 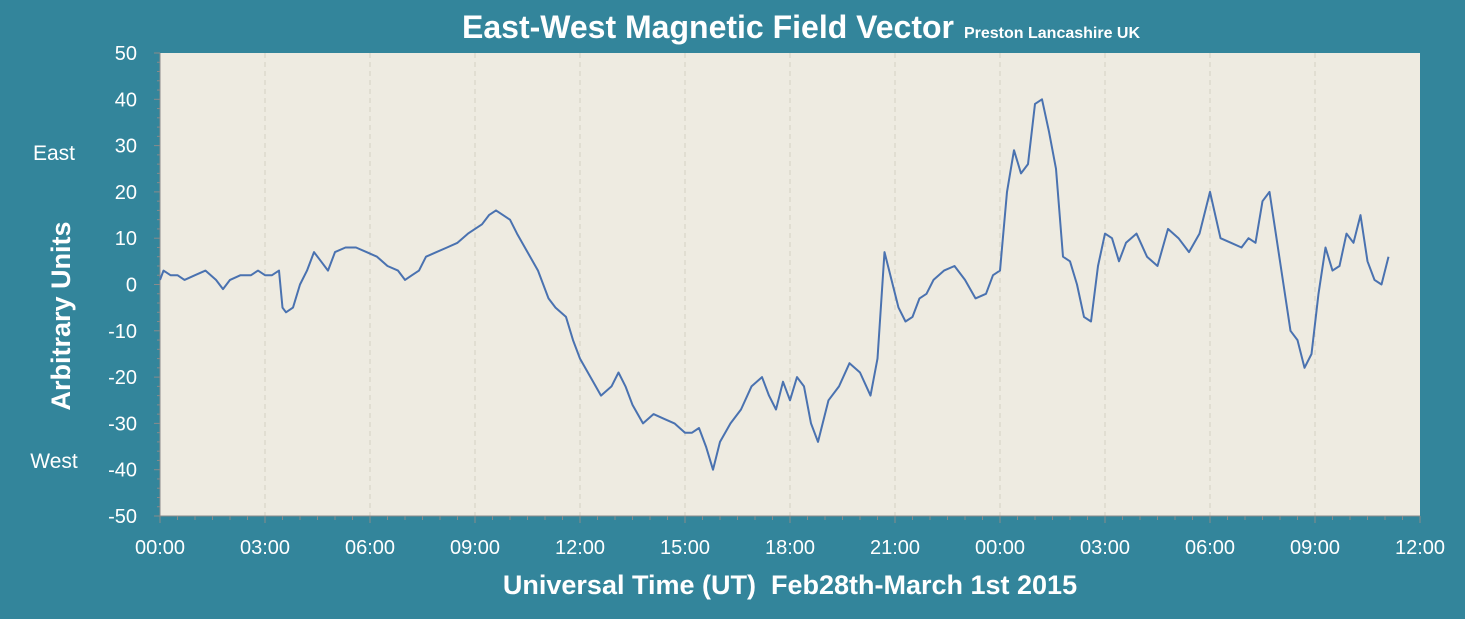 I want to click on y-tick-label: -30, so click(x=122, y=424).